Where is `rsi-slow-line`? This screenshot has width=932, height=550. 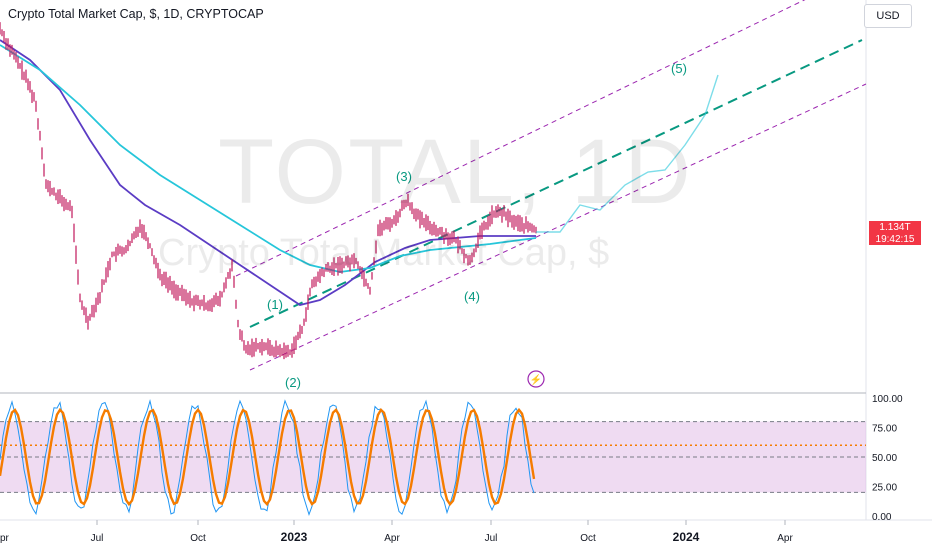 rsi-slow-line is located at coordinates (268, 457).